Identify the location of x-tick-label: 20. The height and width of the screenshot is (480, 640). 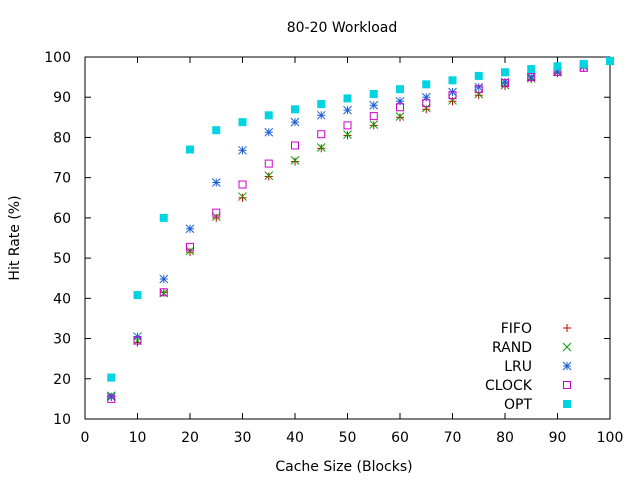
(190, 438).